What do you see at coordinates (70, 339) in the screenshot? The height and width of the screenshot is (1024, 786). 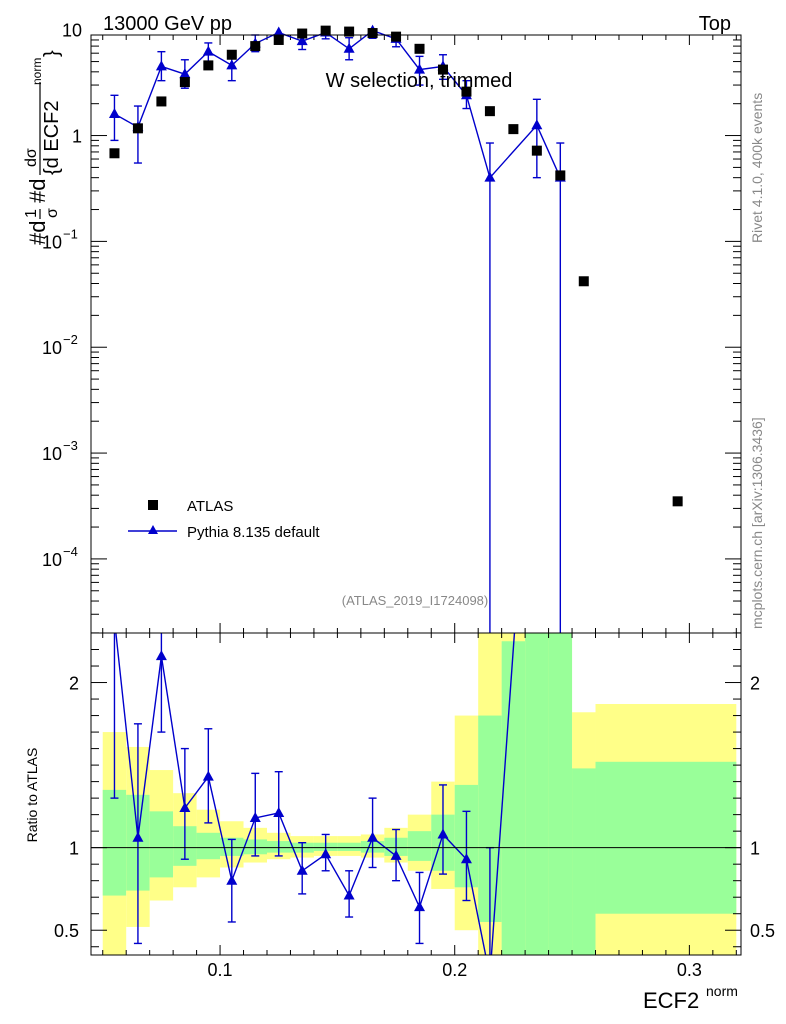 I see `y-tick-exp-top: −2` at bounding box center [70, 339].